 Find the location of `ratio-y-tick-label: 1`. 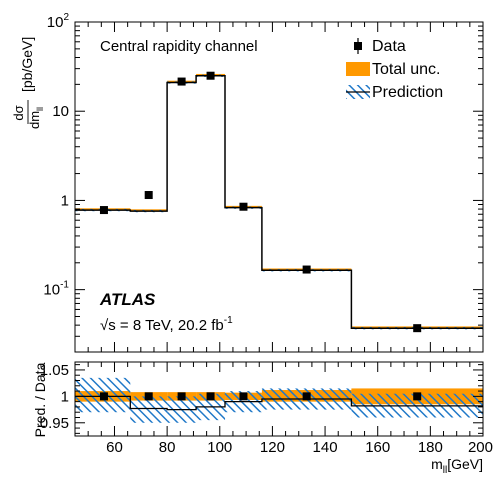

ratio-y-tick-label: 1 is located at coordinates (65, 396).